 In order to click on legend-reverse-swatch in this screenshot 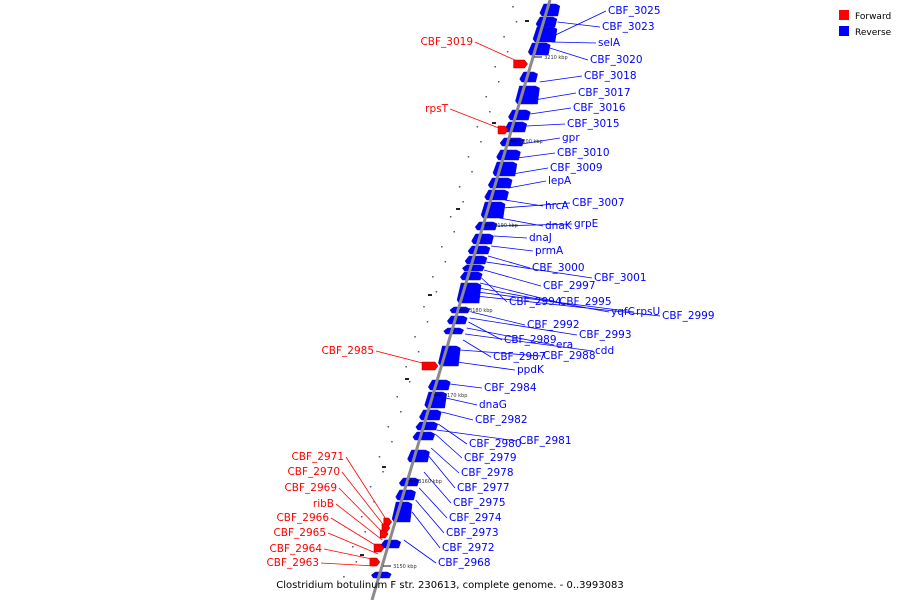, I will do `click(844, 31)`.